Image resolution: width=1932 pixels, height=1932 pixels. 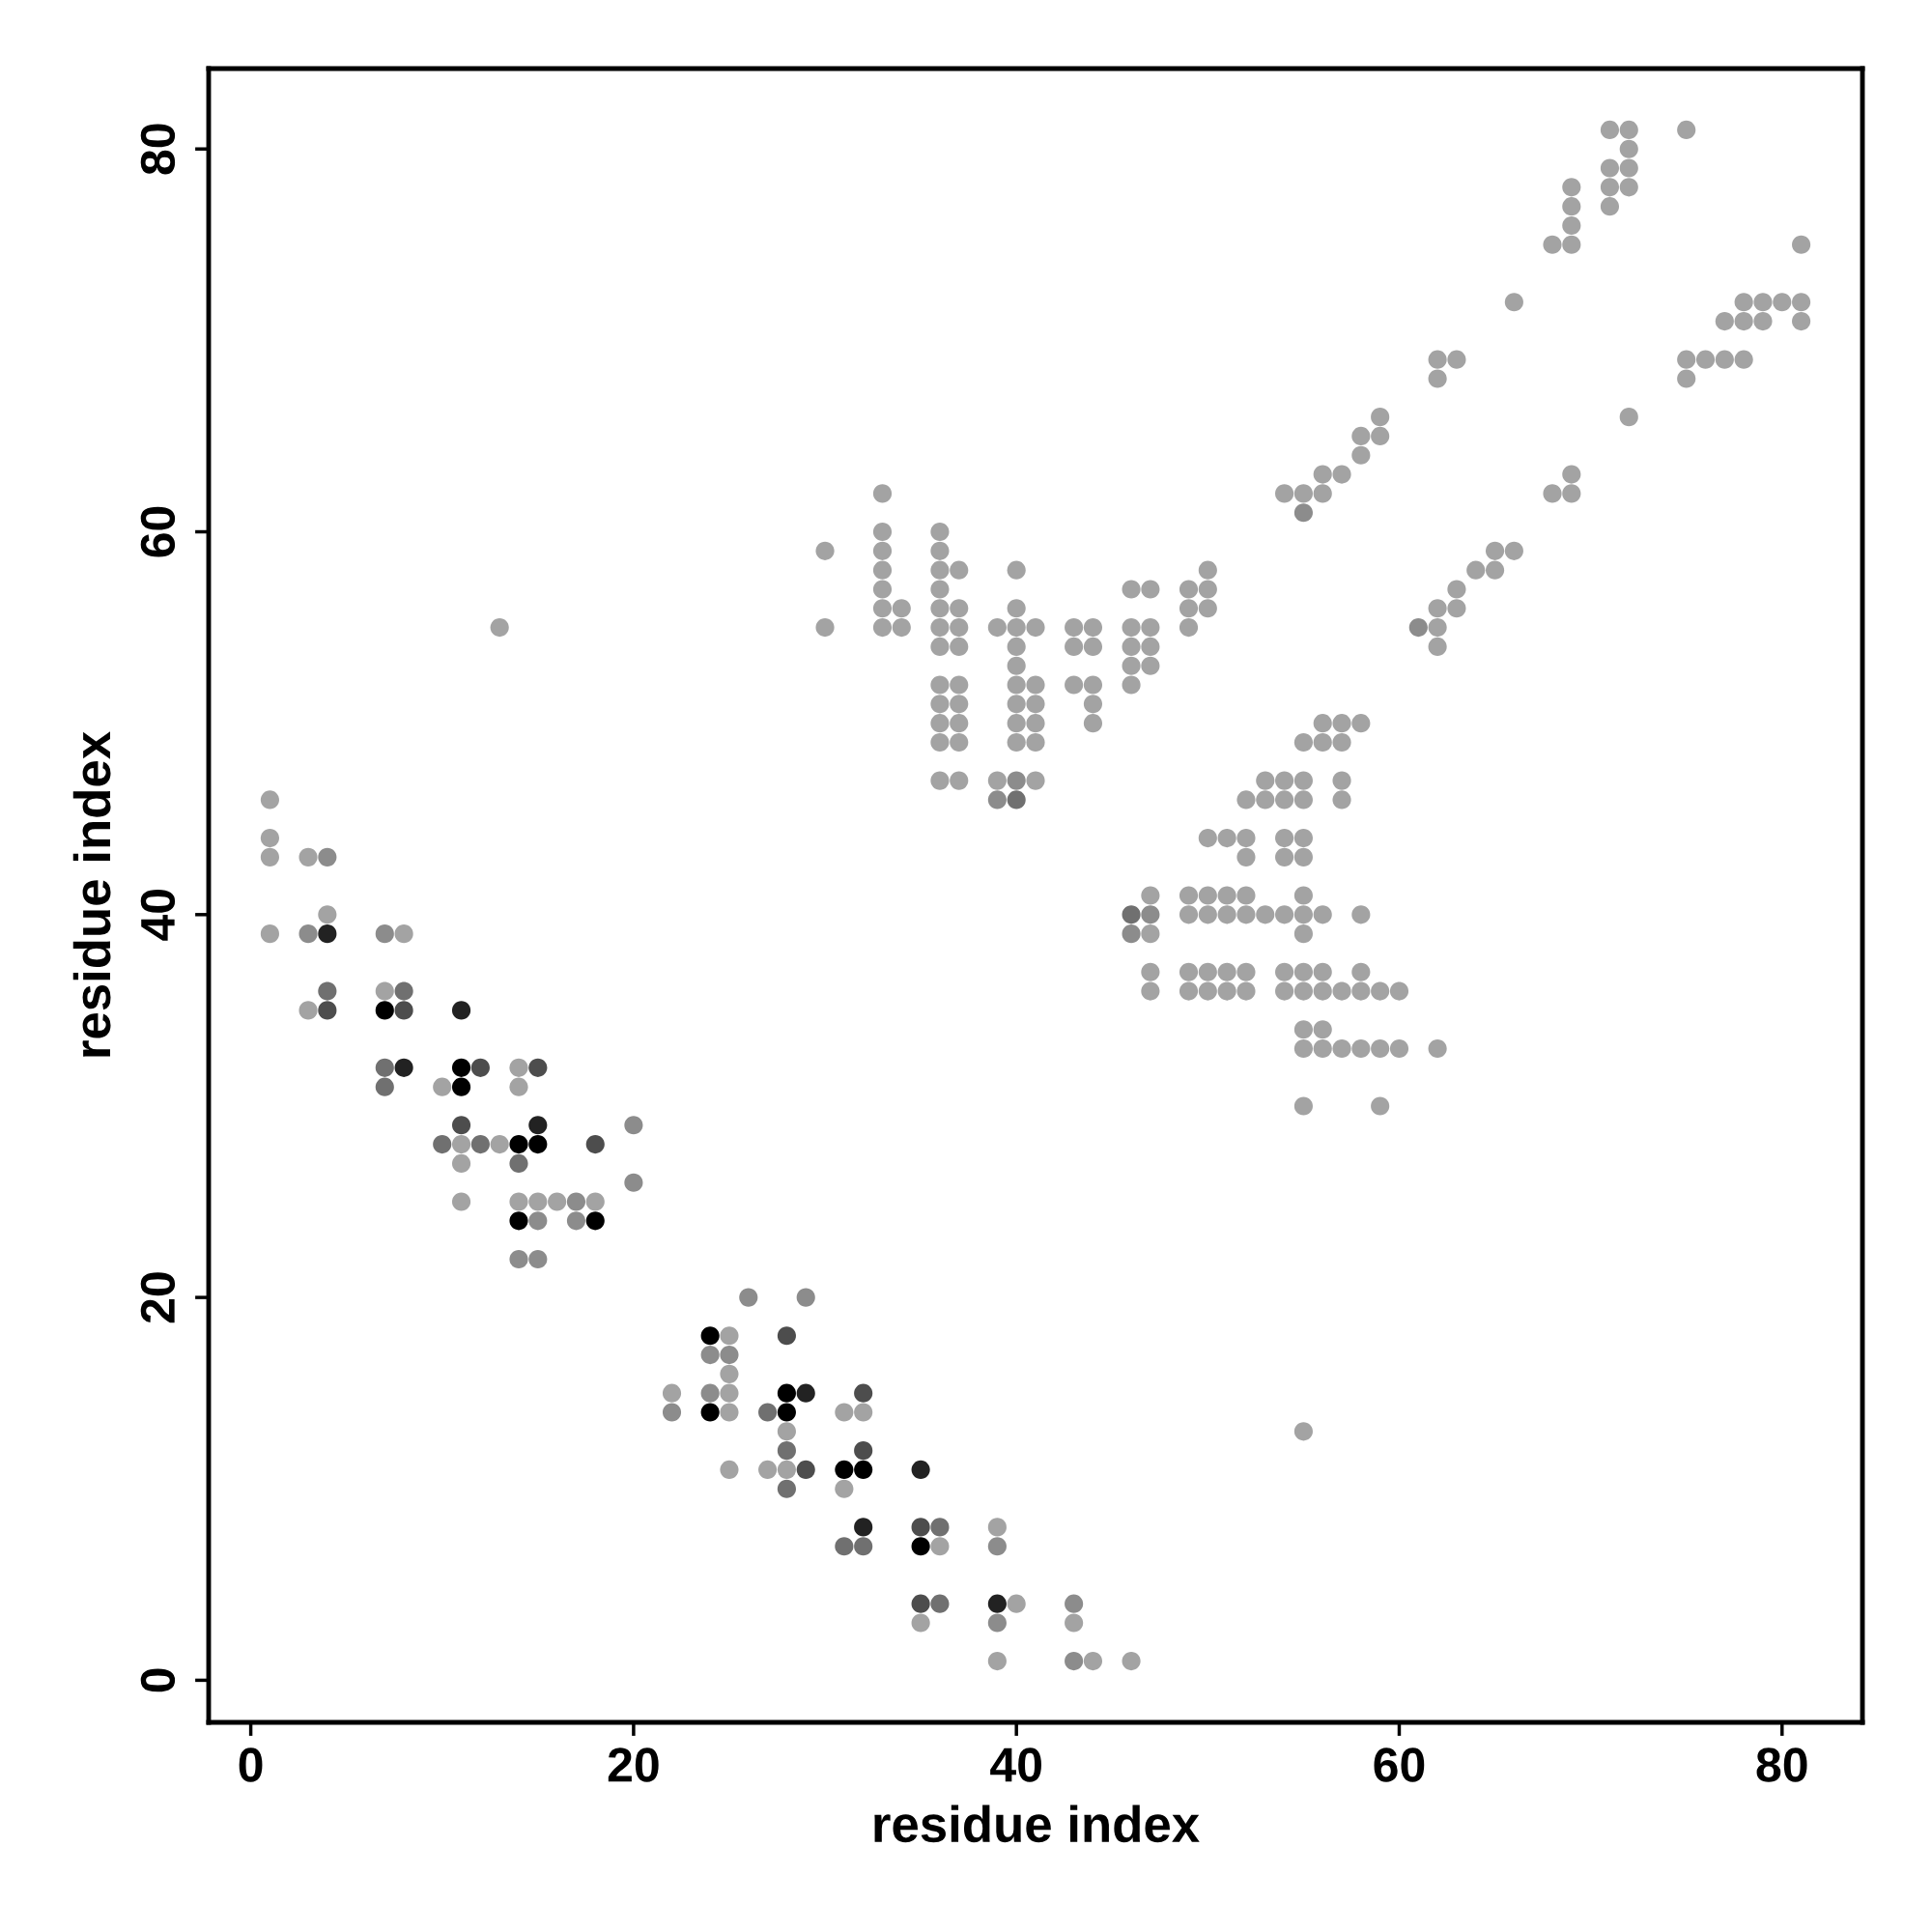 I want to click on y-axis-title: residue index, so click(x=91, y=894).